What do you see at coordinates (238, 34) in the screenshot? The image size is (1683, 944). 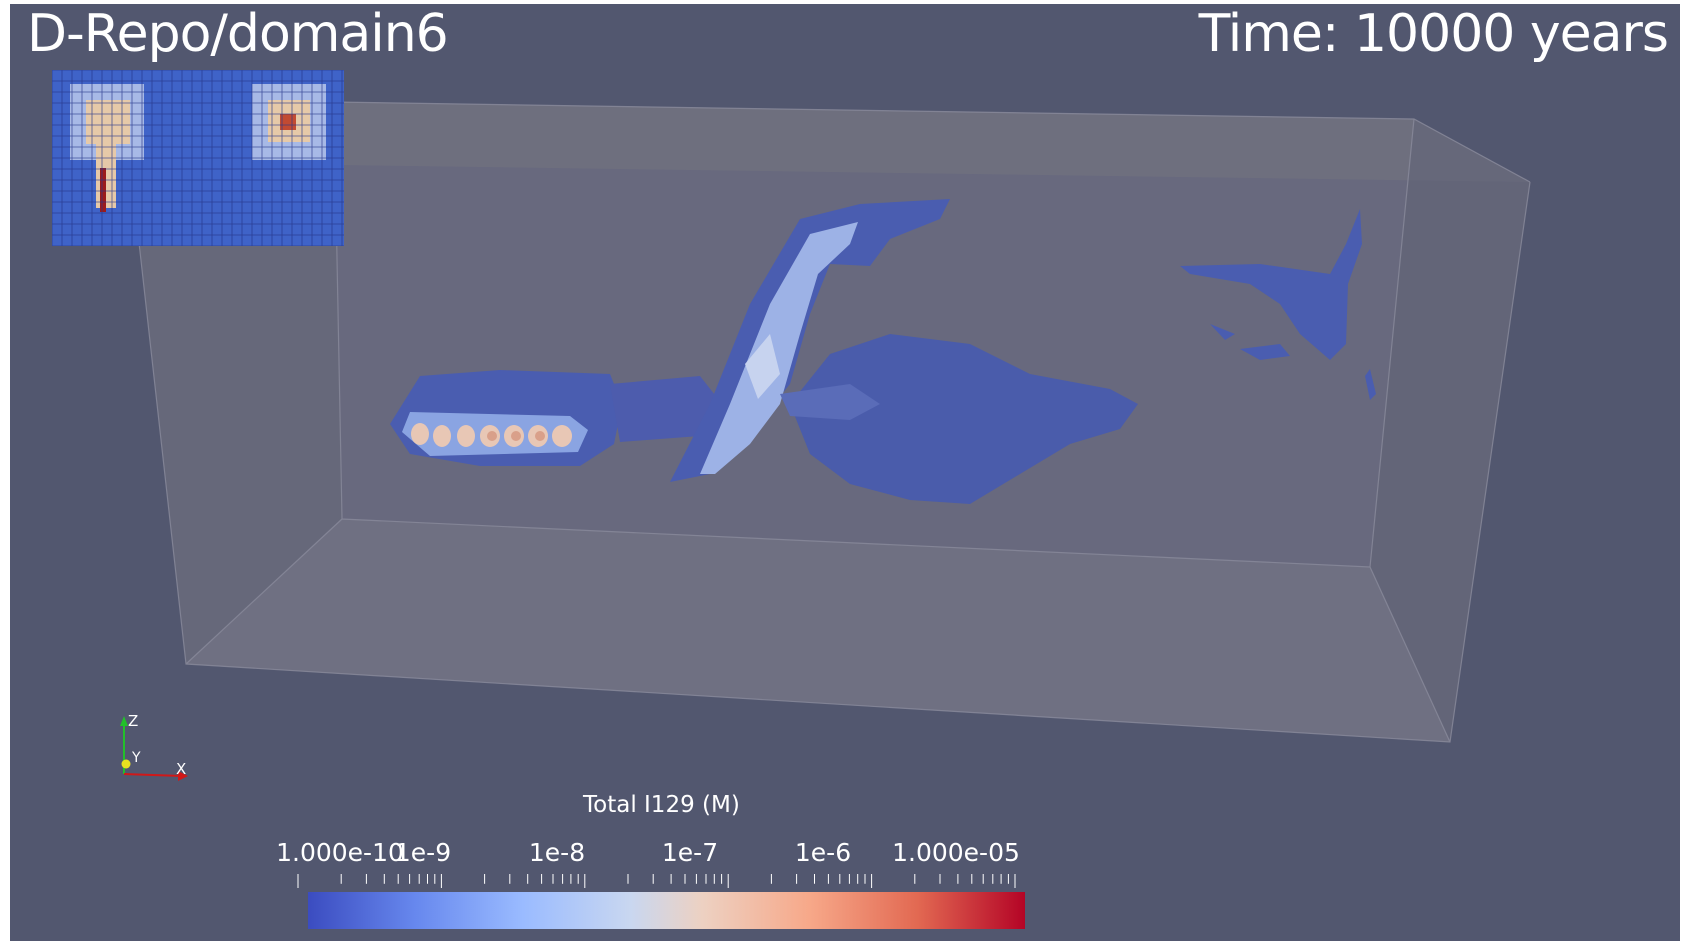 I see `simulation-title: D-Repo/domain6` at bounding box center [238, 34].